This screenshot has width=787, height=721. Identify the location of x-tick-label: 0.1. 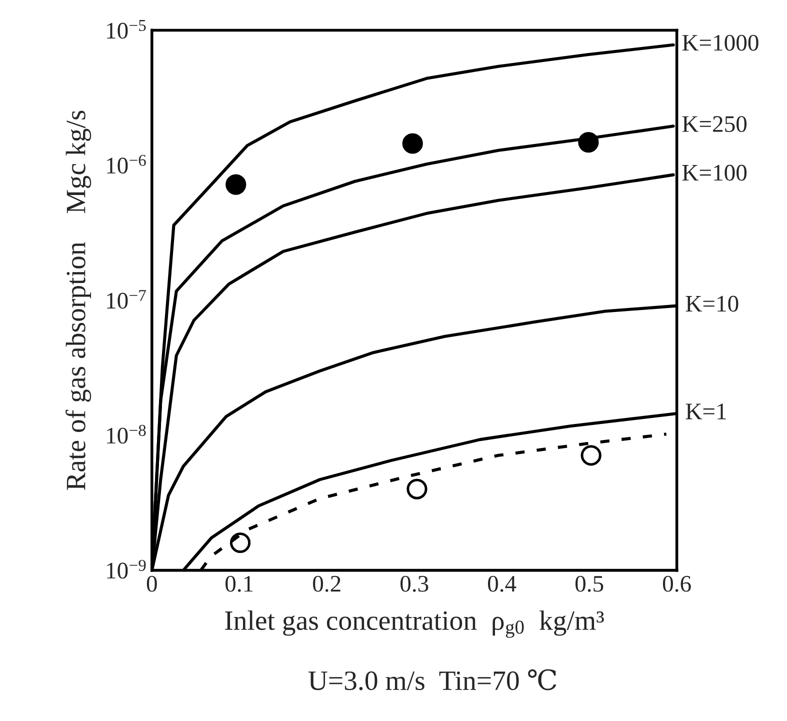
(239, 584).